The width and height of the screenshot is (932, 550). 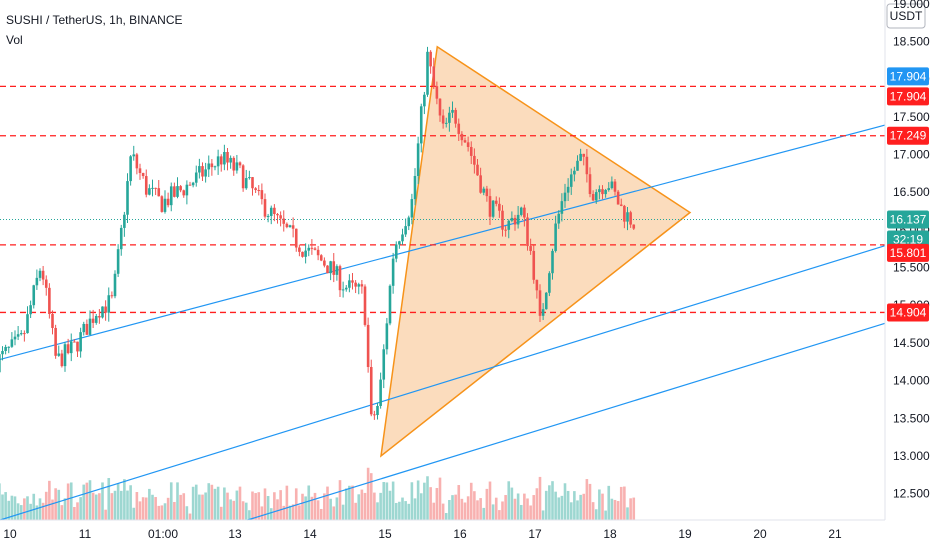 I want to click on currency-label: USDT, so click(x=906, y=16).